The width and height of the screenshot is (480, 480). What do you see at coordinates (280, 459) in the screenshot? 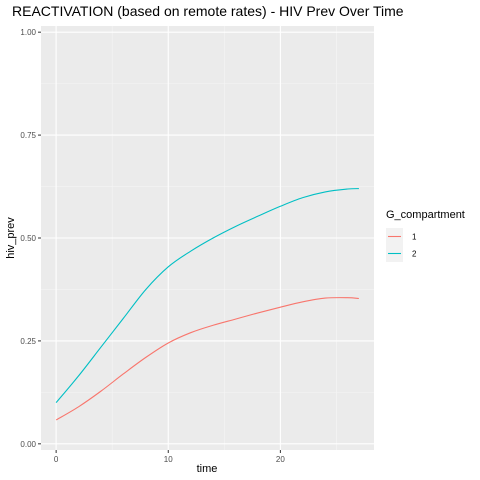
I see `x-tick-label: 20` at bounding box center [280, 459].